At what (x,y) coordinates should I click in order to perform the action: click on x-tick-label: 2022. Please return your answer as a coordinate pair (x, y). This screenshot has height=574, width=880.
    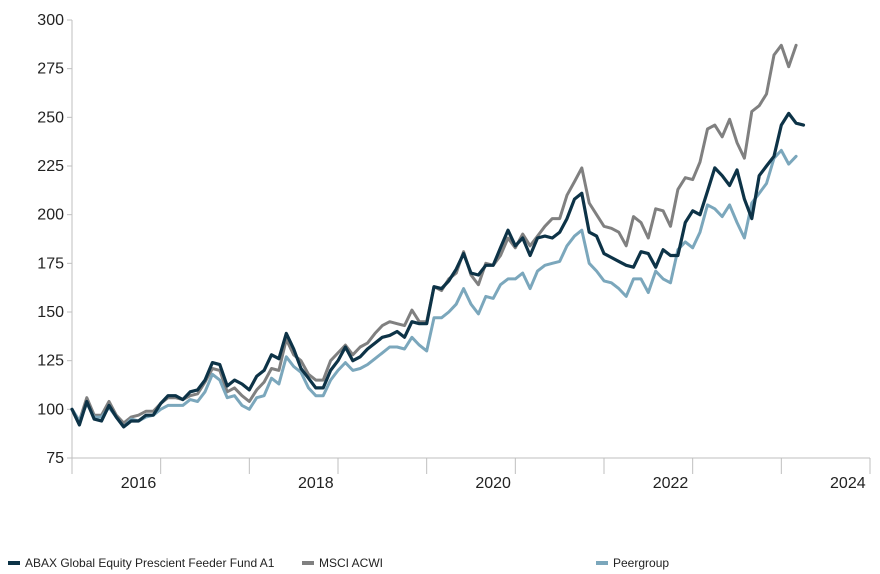
    Looking at the image, I should click on (671, 483).